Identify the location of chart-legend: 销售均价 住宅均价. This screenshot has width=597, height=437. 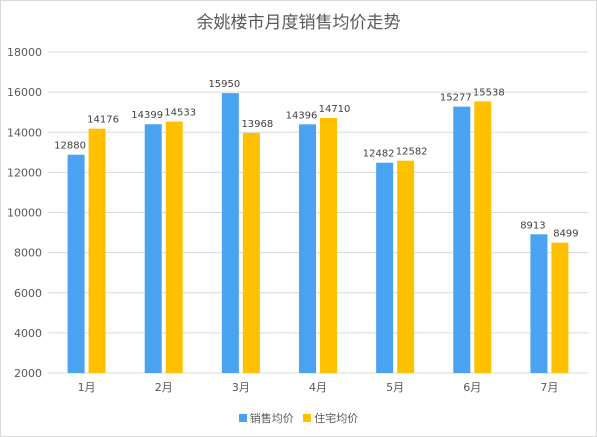
(298, 418).